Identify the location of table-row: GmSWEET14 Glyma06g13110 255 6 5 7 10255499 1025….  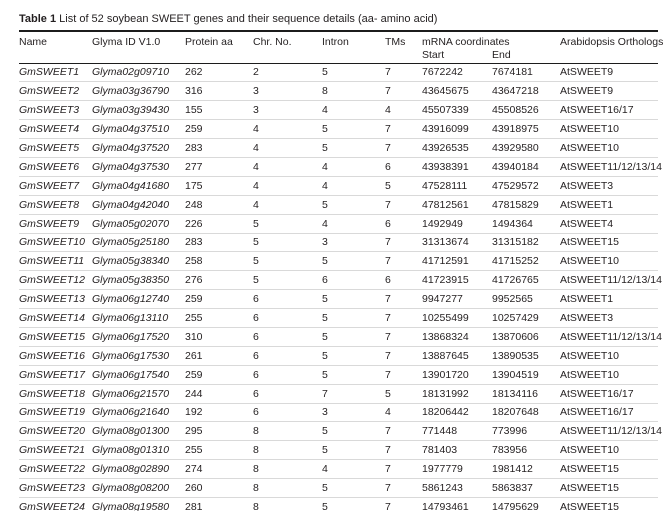
(339, 318).